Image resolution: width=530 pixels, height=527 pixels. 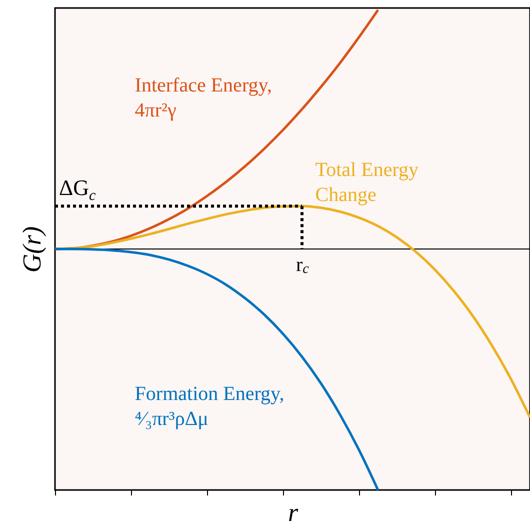 I want to click on y-axis-title: G(r), so click(x=32, y=249).